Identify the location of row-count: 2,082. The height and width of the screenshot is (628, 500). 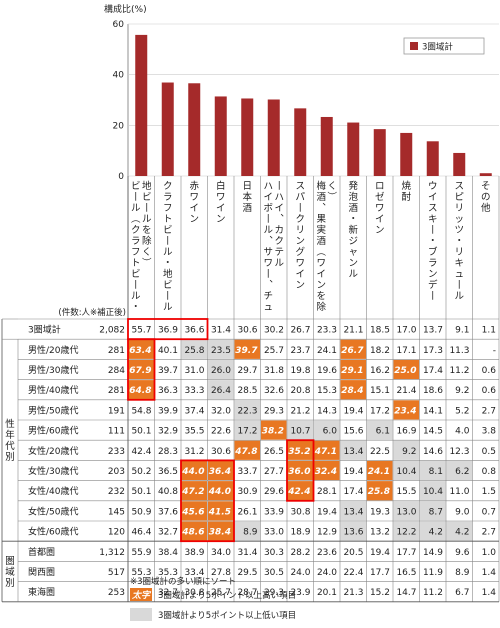
(112, 331).